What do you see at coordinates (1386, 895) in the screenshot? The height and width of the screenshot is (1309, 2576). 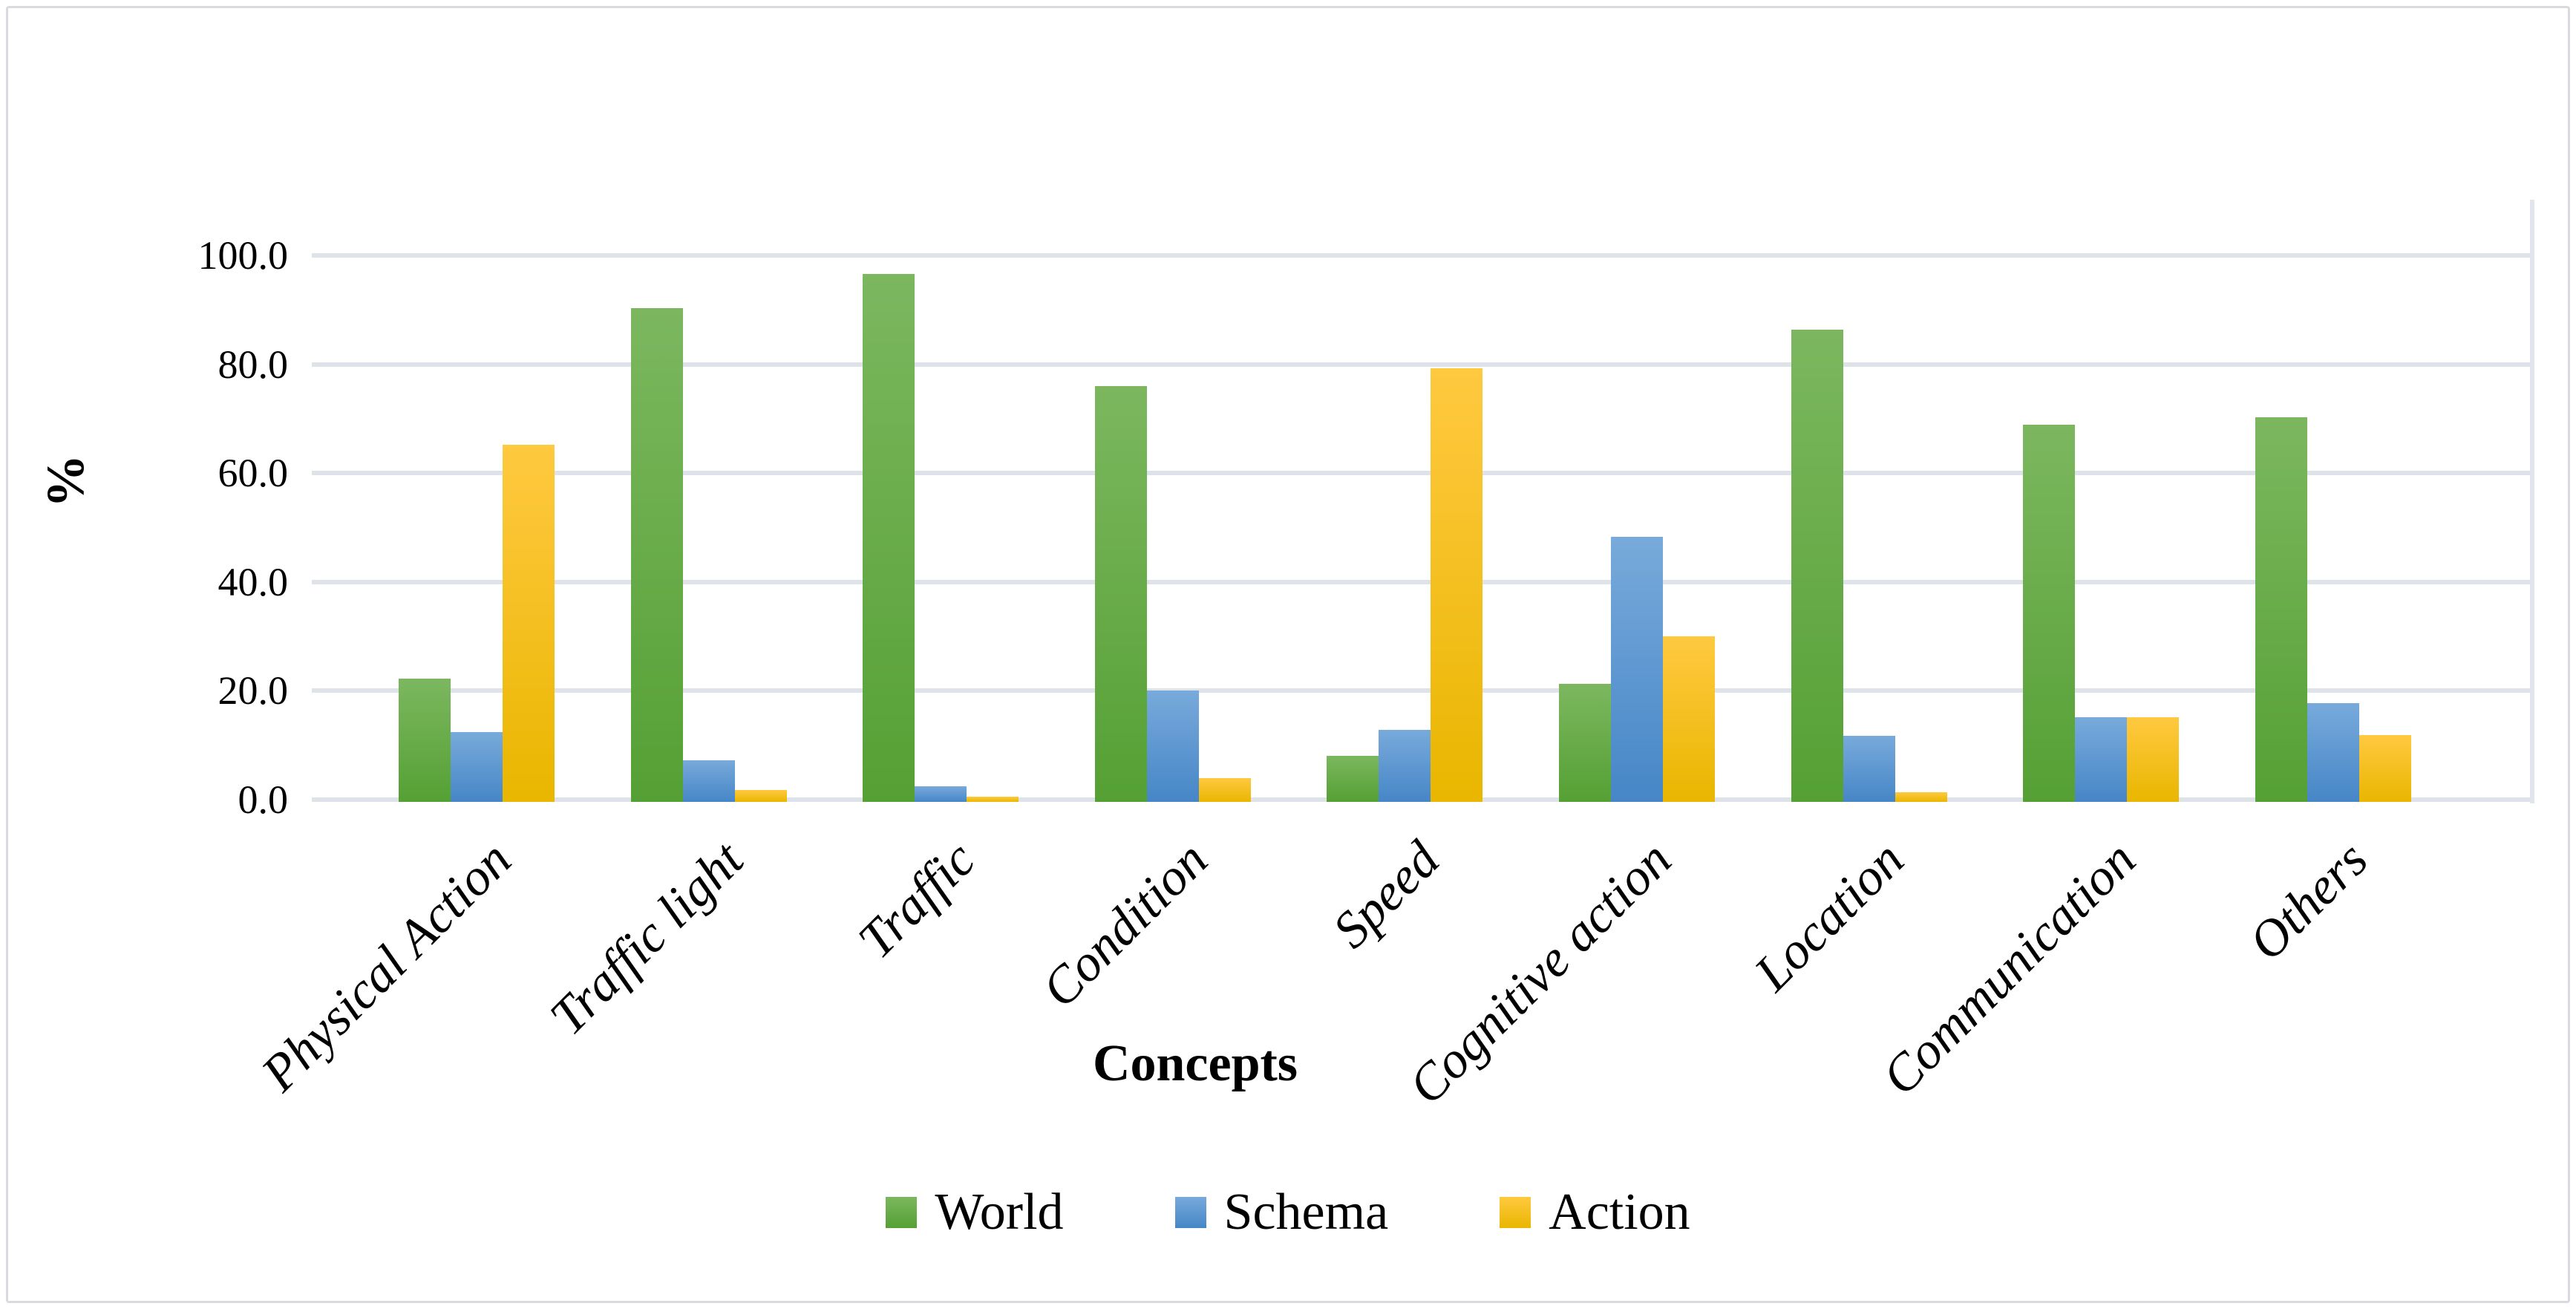 I see `x-category-label-speed: Speed` at bounding box center [1386, 895].